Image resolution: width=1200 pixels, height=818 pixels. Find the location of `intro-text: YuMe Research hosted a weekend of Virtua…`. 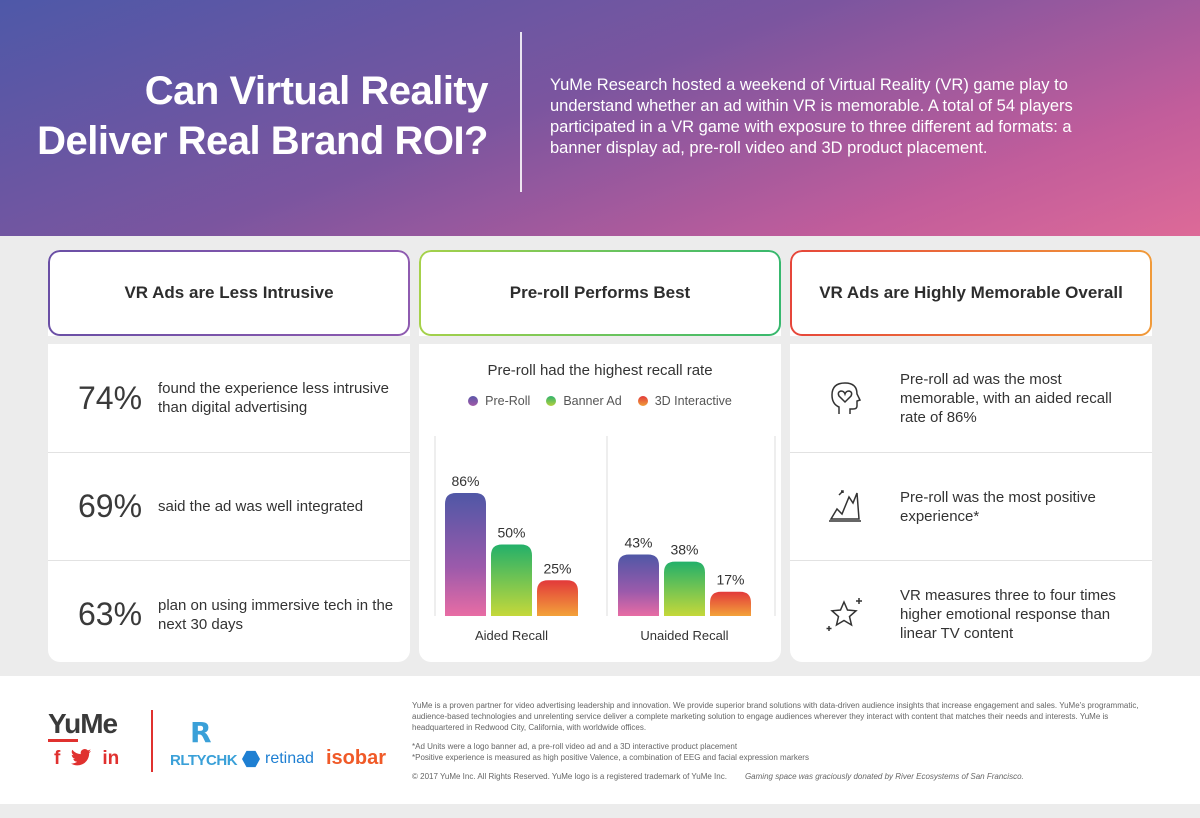

intro-text: YuMe Research hosted a weekend of Virtua… is located at coordinates (811, 116).